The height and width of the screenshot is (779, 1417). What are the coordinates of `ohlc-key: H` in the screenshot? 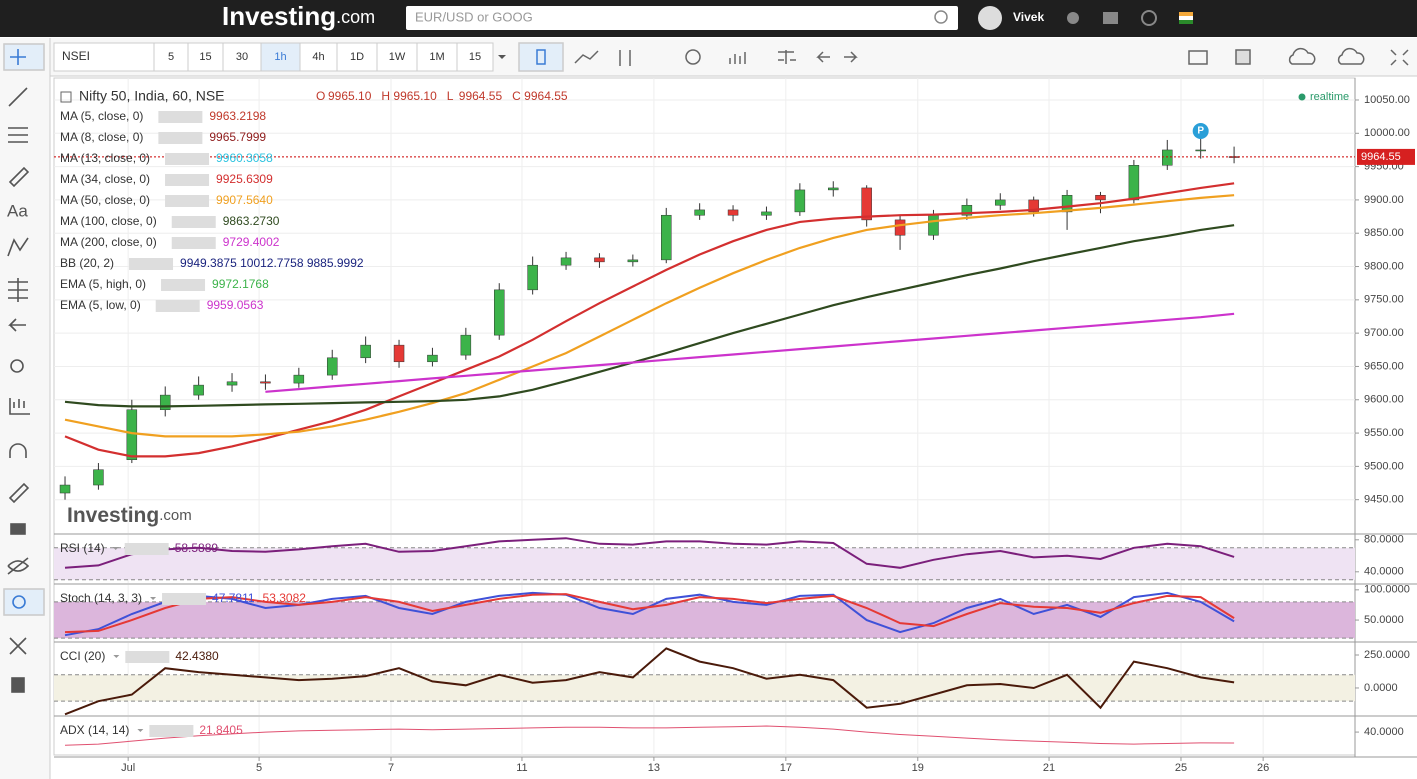 It's located at (385, 96).